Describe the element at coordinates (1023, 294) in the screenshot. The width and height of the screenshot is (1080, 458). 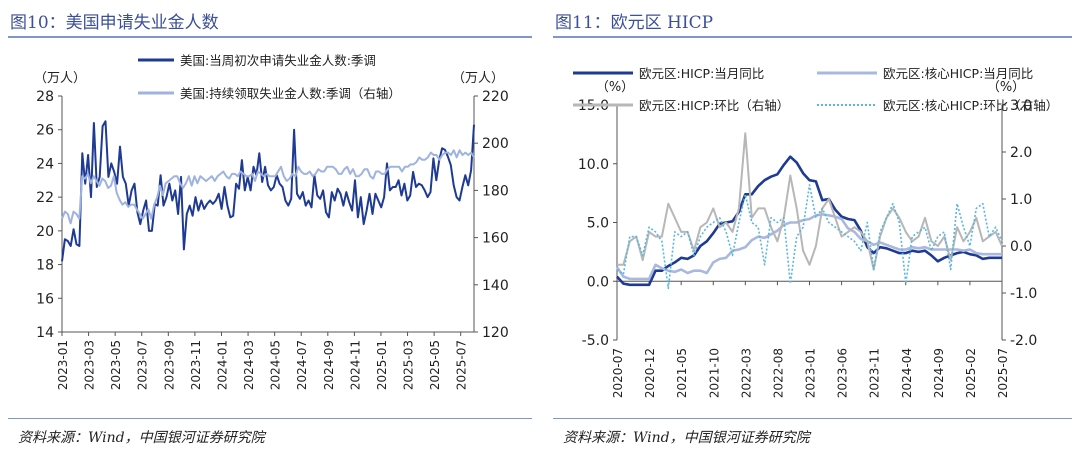
I see `right-y-tick-label: -1.0` at that location.